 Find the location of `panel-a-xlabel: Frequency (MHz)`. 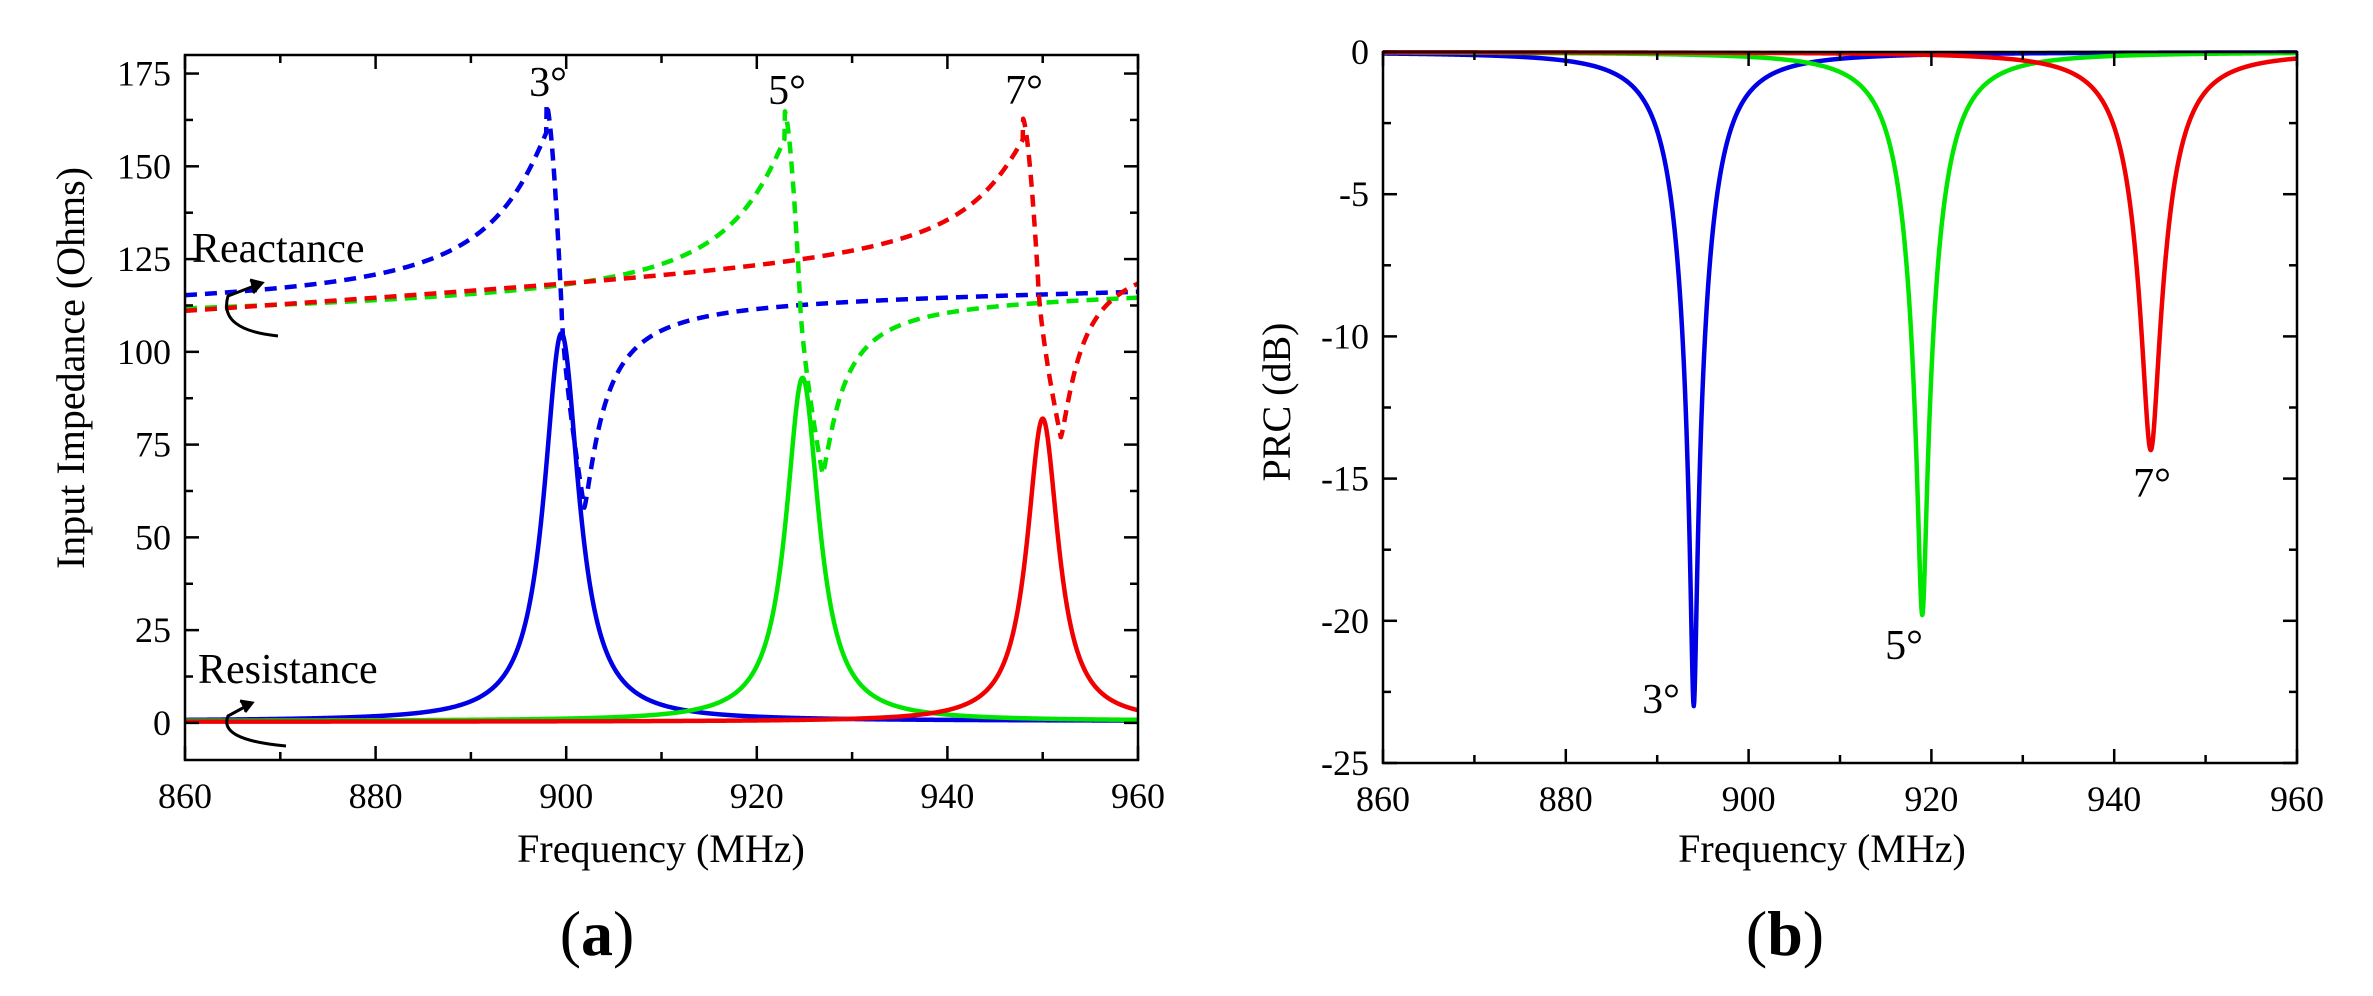

panel-a-xlabel: Frequency (MHz) is located at coordinates (661, 848).